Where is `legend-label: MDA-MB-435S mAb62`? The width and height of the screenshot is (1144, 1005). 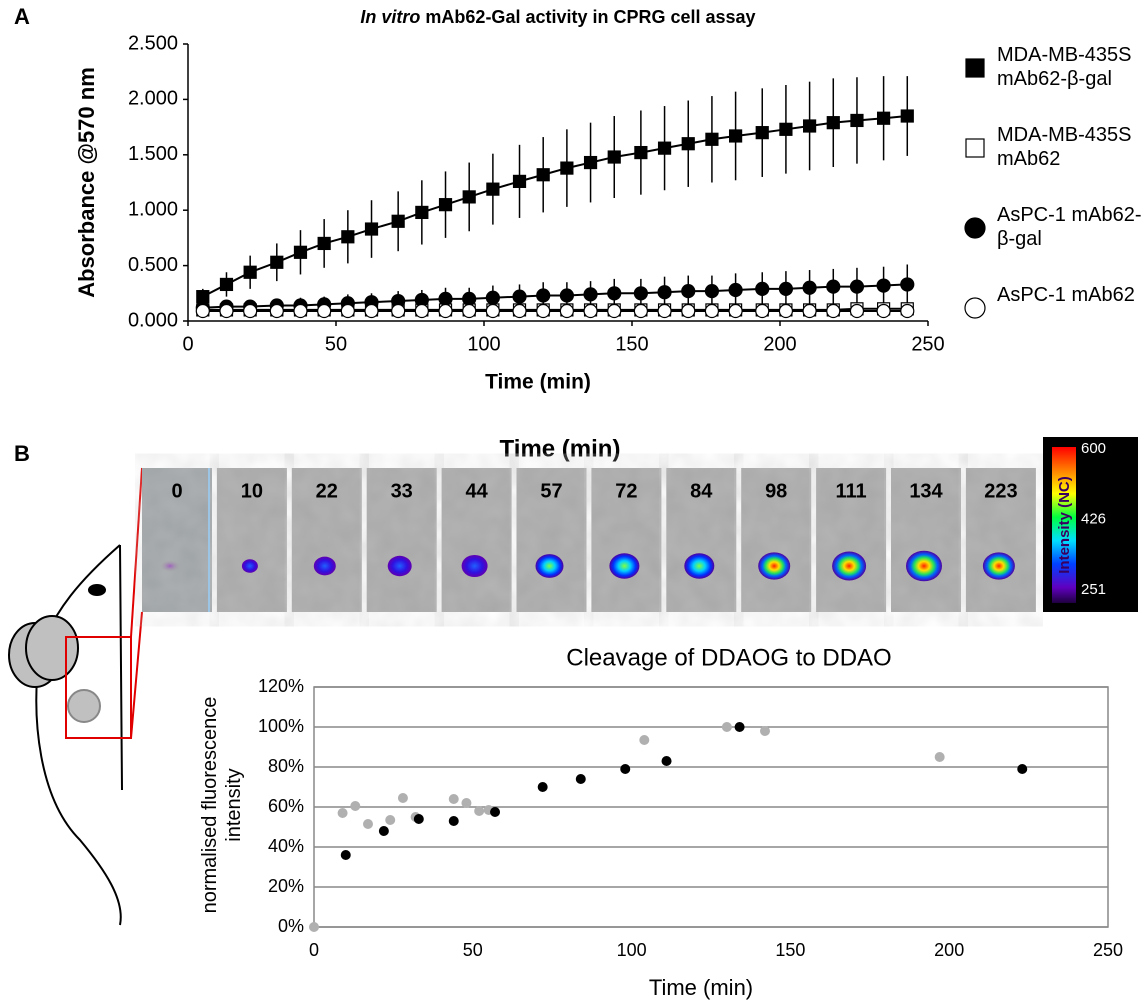 legend-label: MDA-MB-435S mAb62 is located at coordinates (1064, 147).